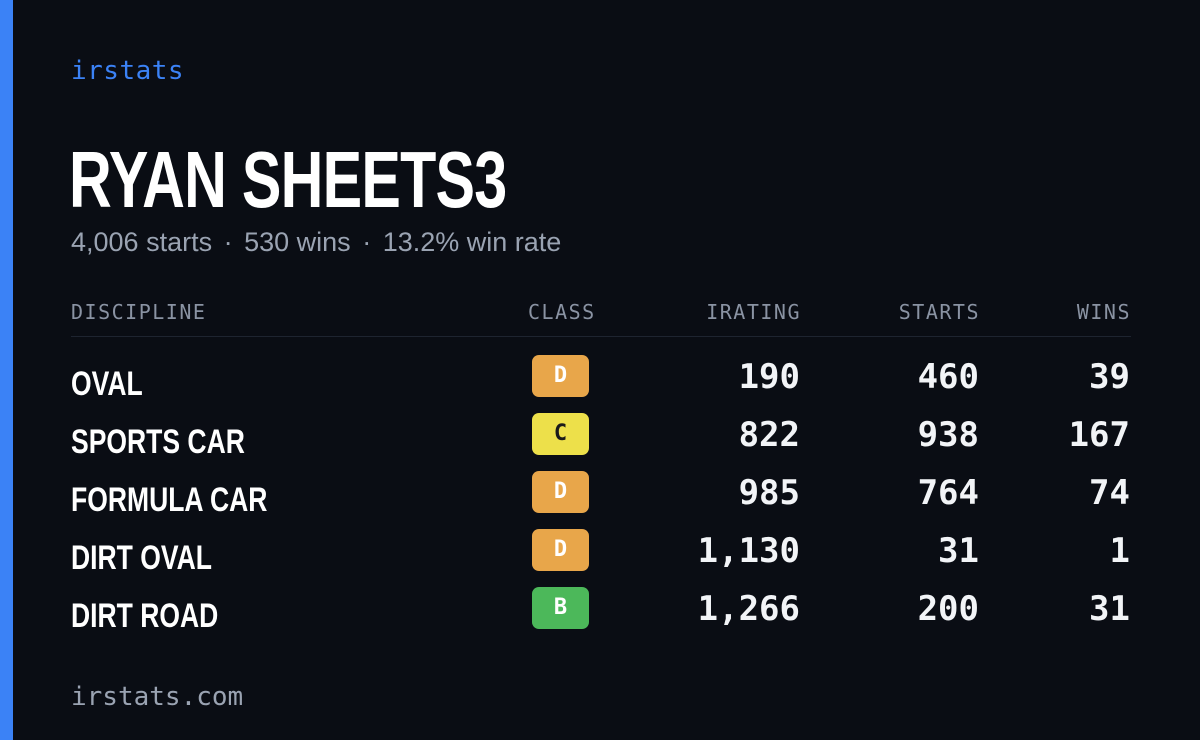  Describe the element at coordinates (948, 493) in the screenshot. I see `starts-value: 764` at that location.